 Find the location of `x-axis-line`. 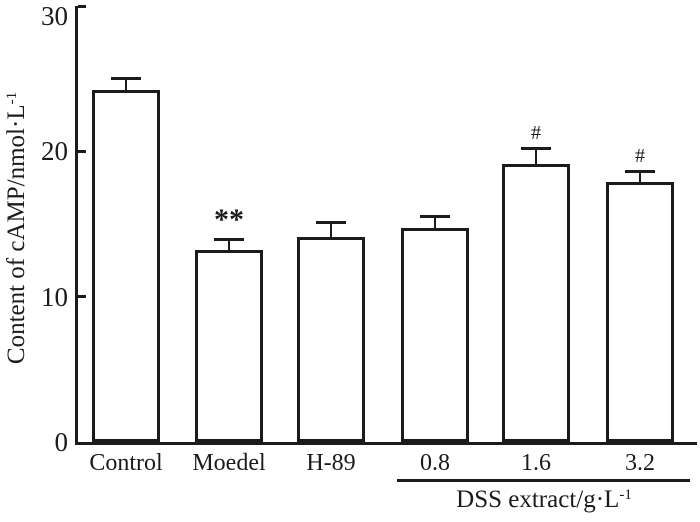

x-axis-line is located at coordinates (386, 443).